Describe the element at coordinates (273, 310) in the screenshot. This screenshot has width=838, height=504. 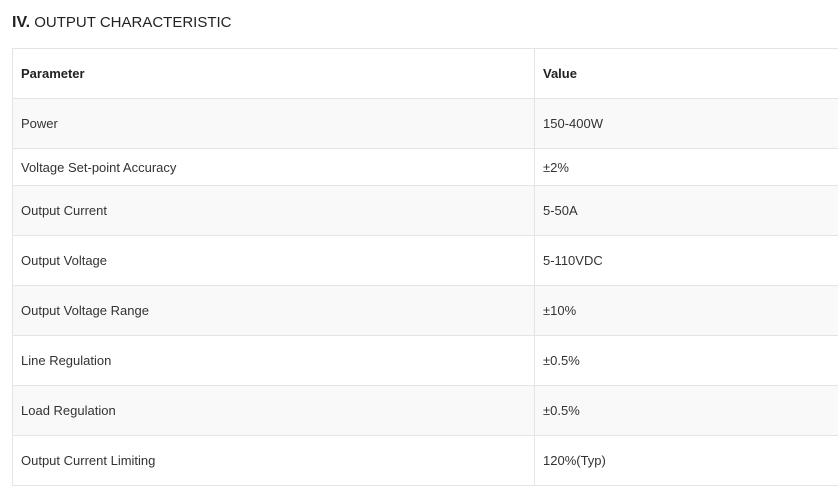
I see `row-parameter: Output Voltage Range` at that location.